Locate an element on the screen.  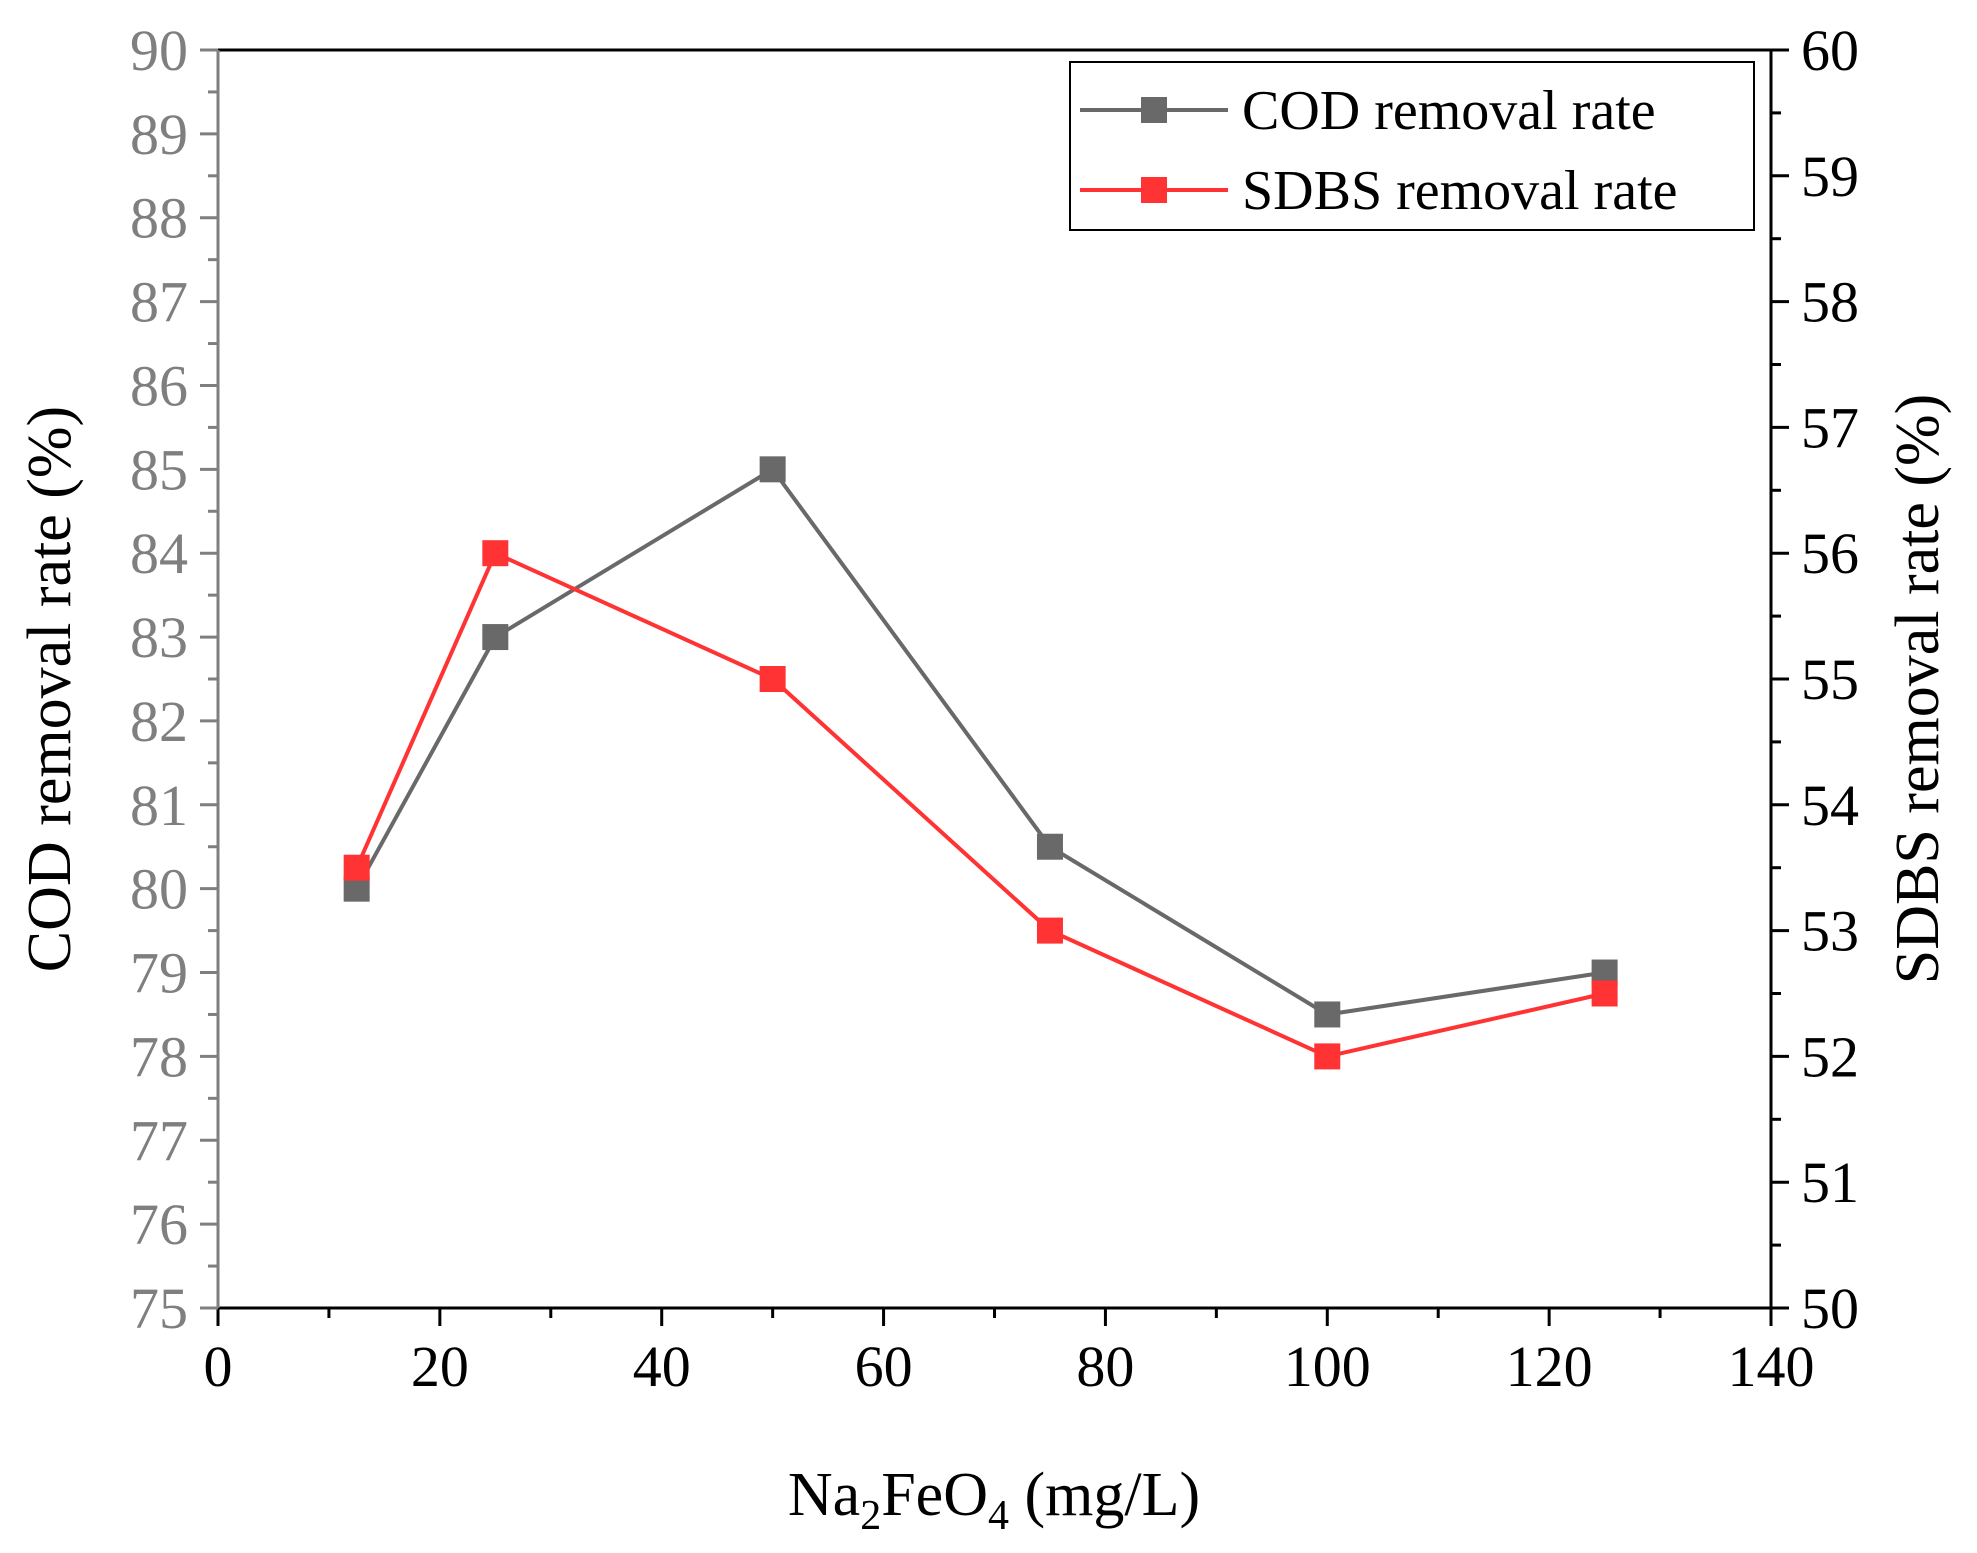
x-axis-title-unit: (mg/L) is located at coordinates (1104, 1495).